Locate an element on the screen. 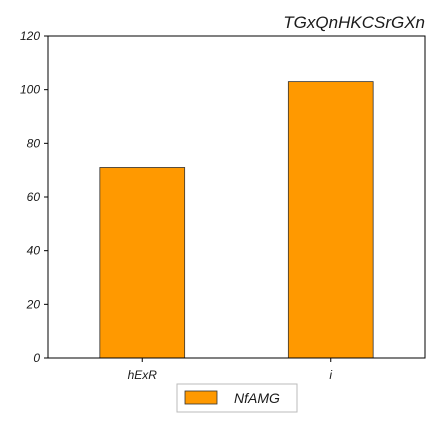 Image resolution: width=438 pixels, height=438 pixels. y-axis: 0 20 40 60 80 100 120 is located at coordinates (34, 197).